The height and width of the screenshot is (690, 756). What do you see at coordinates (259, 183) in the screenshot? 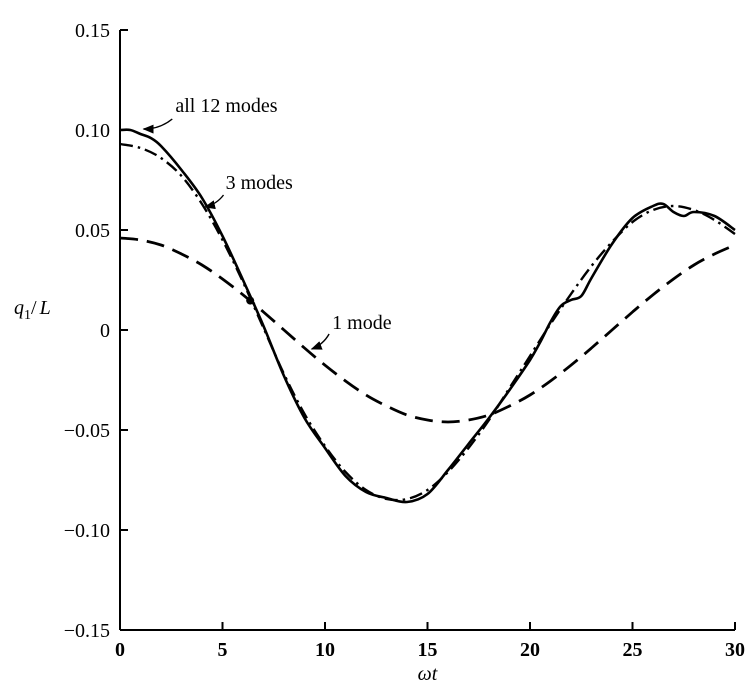
I see `annotation-label: 3 modes` at bounding box center [259, 183].